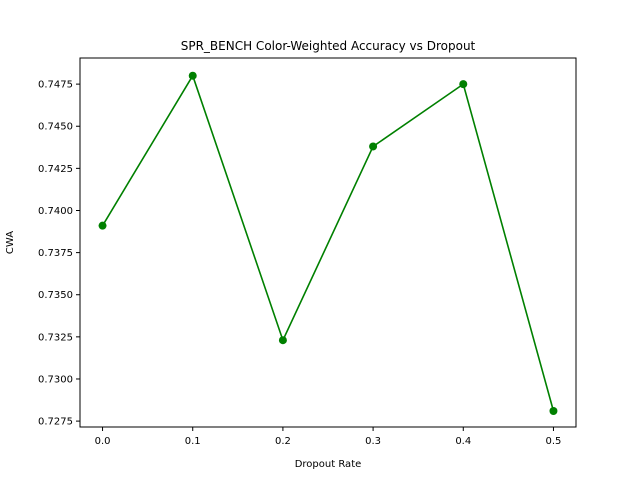  Describe the element at coordinates (373, 441) in the screenshot. I see `x-tick-label: 0.3` at that location.